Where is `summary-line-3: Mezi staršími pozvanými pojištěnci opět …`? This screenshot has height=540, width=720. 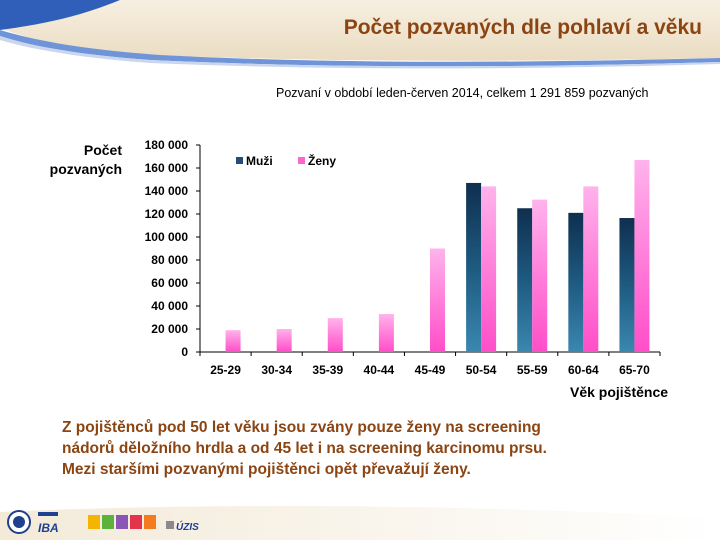 summary-line-3: Mezi staršími pozvanými pojištěnci opět … is located at coordinates (266, 469).